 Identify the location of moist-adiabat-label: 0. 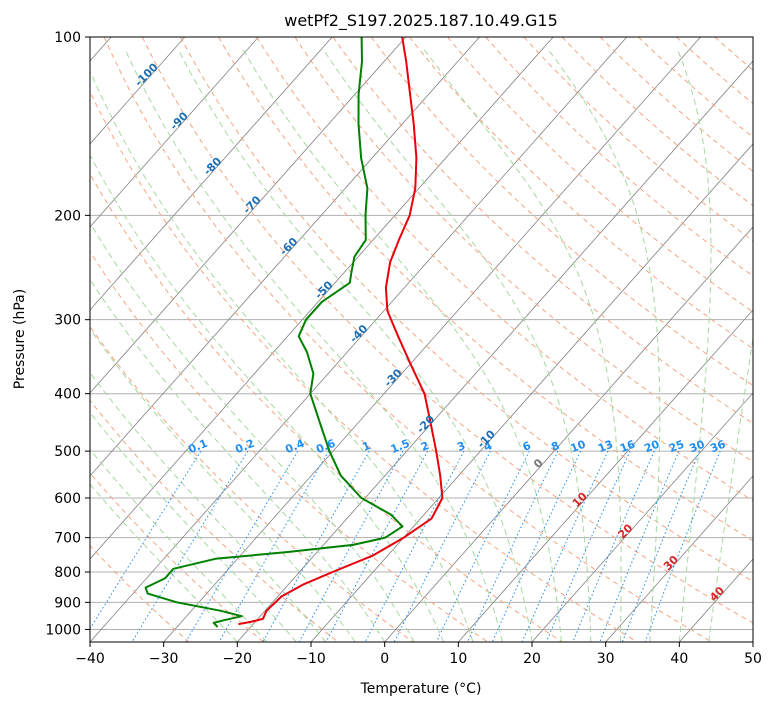
(538, 463).